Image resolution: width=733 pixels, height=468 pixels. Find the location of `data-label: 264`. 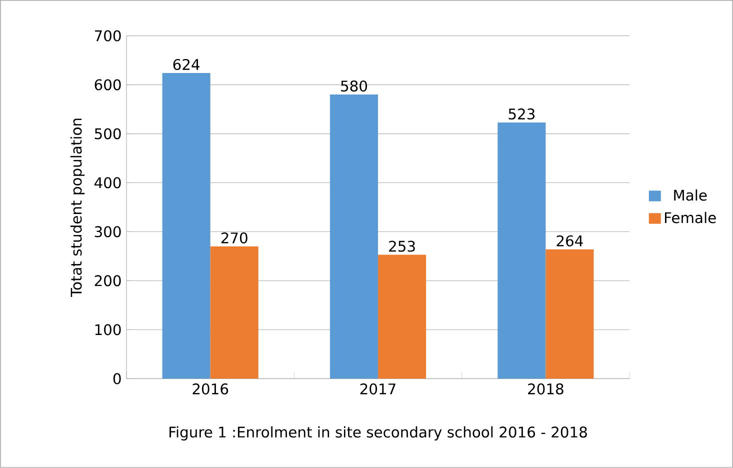

data-label: 264 is located at coordinates (569, 240).